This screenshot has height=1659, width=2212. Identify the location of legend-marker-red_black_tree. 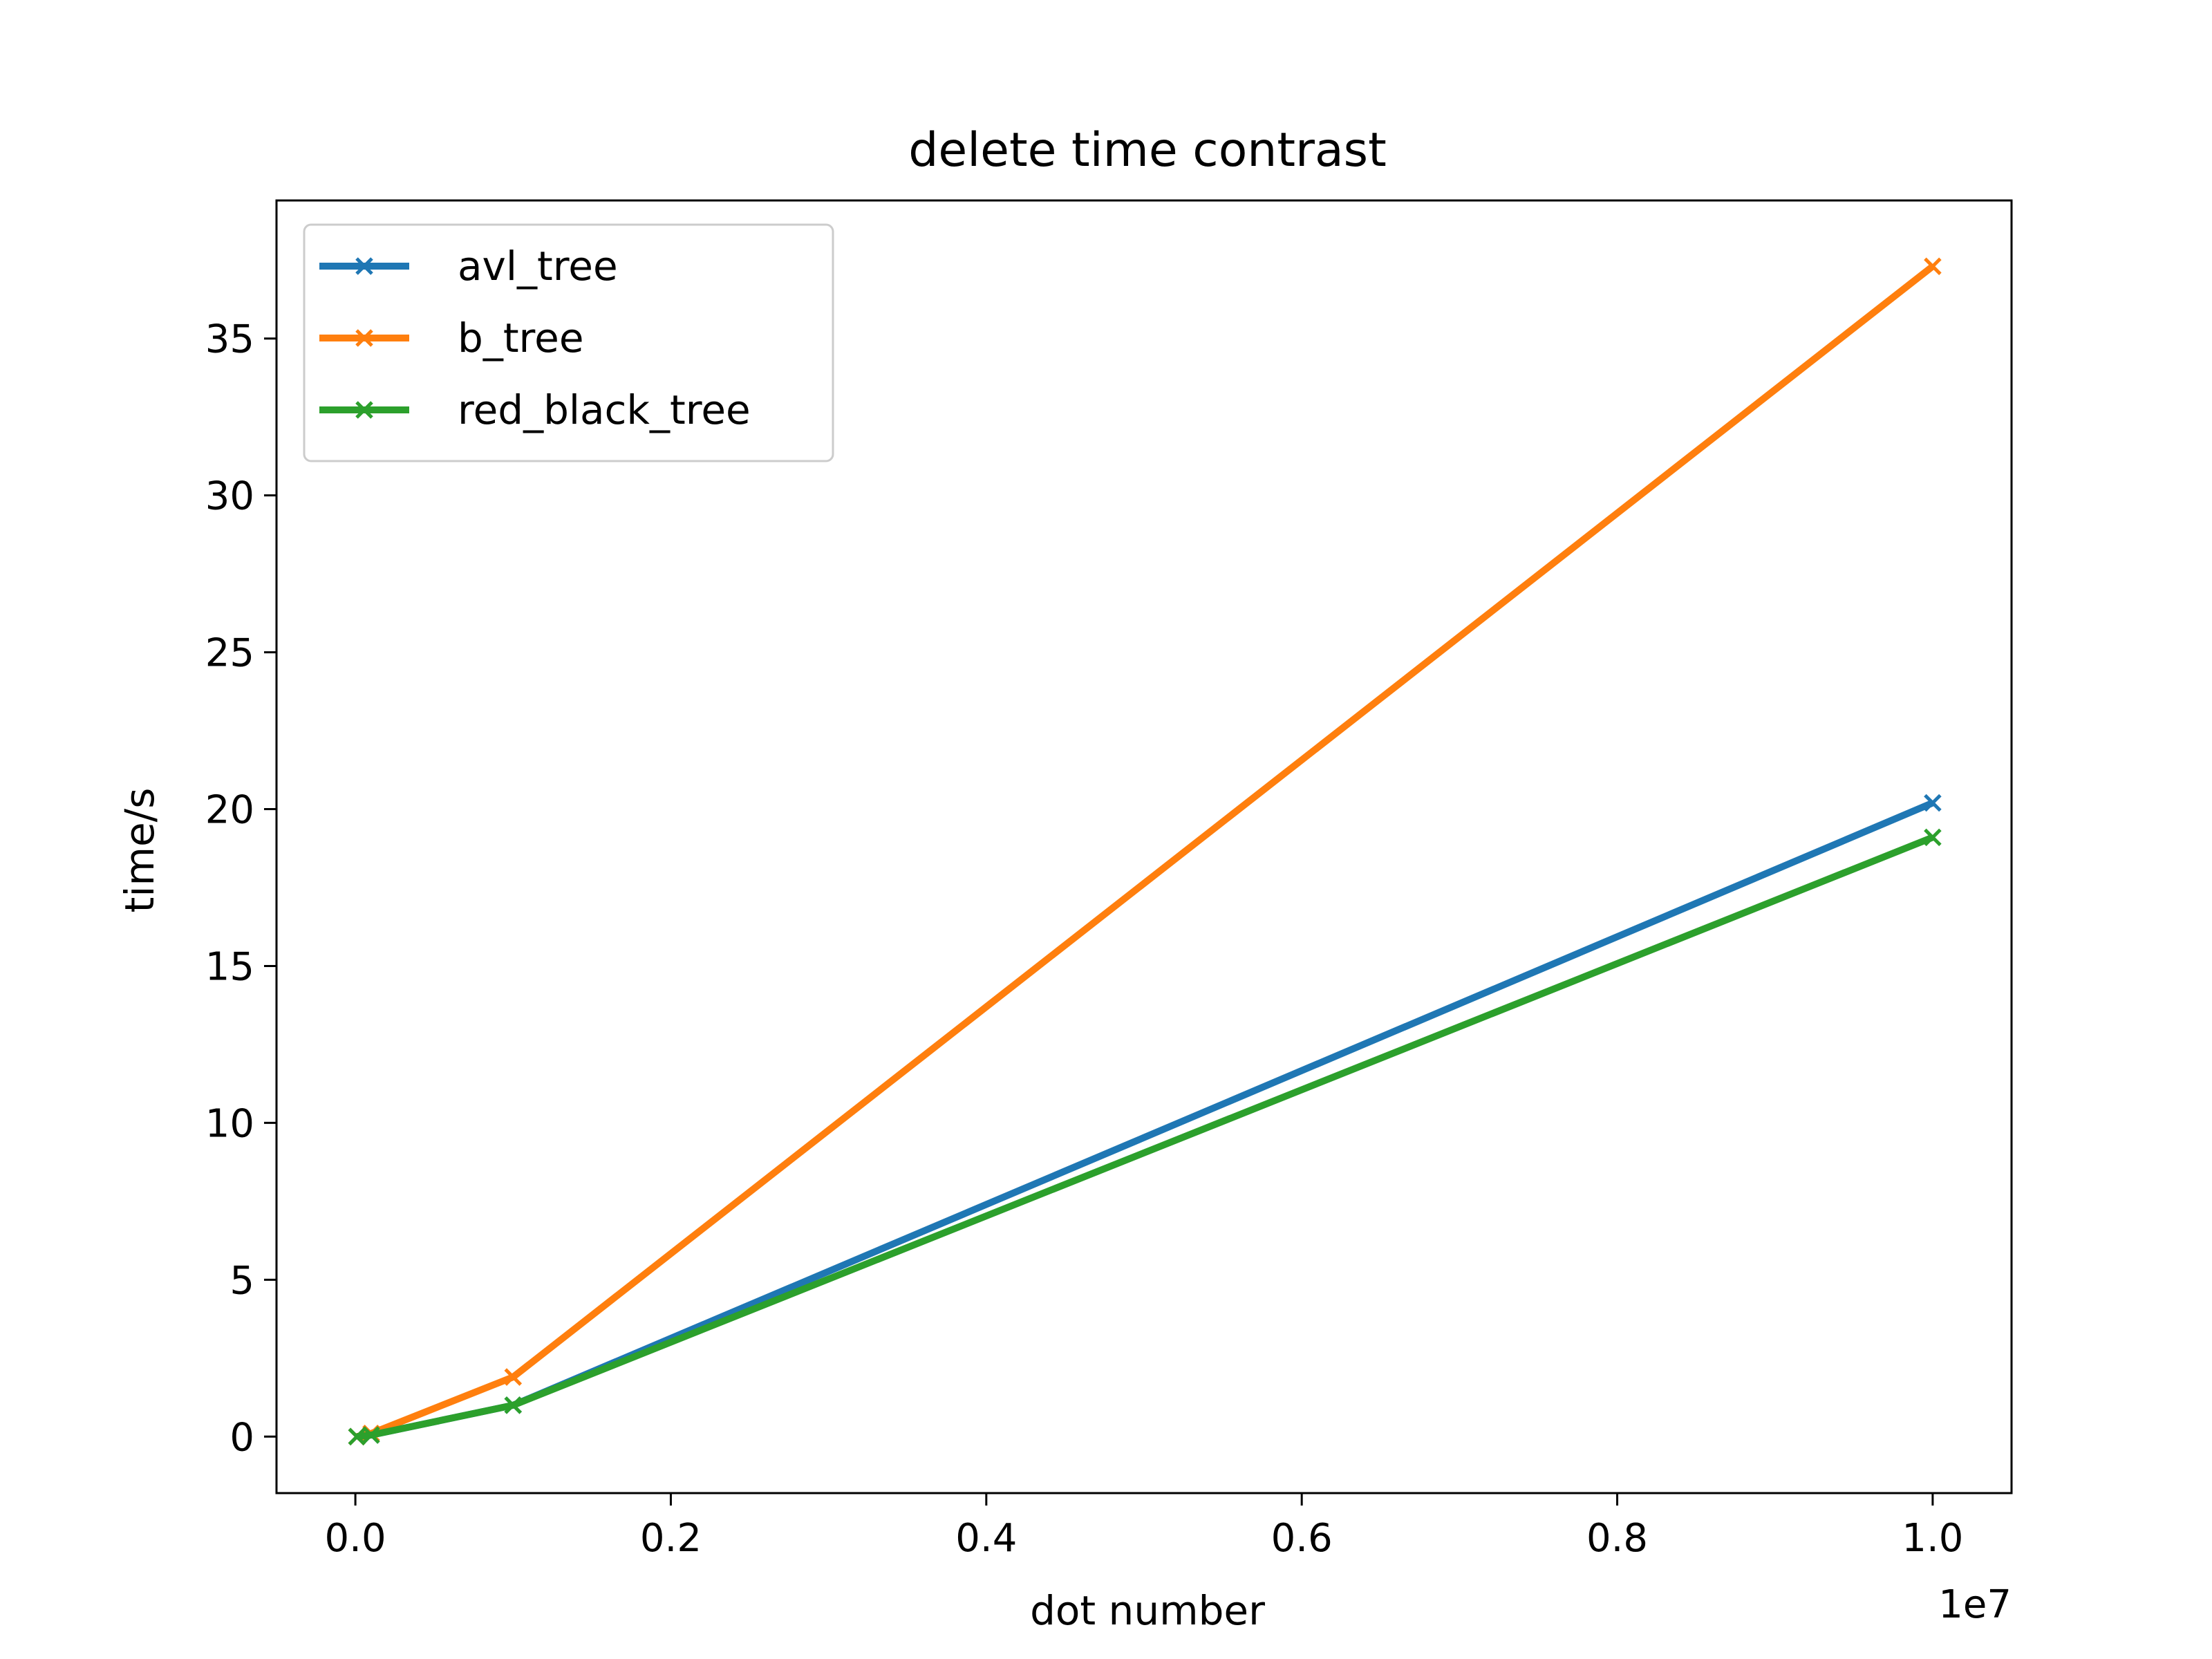
(364, 410).